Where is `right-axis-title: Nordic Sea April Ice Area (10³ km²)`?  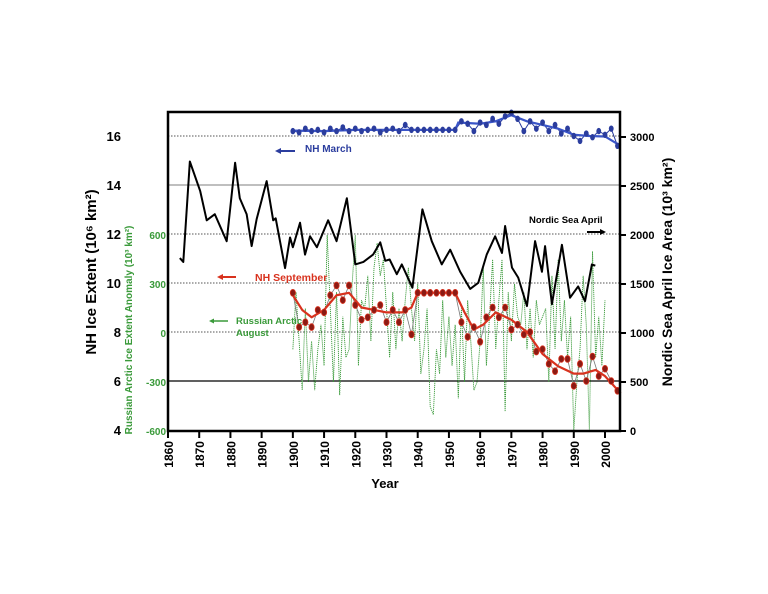
right-axis-title: Nordic Sea April Ice Area (10³ km²) is located at coordinates (667, 272).